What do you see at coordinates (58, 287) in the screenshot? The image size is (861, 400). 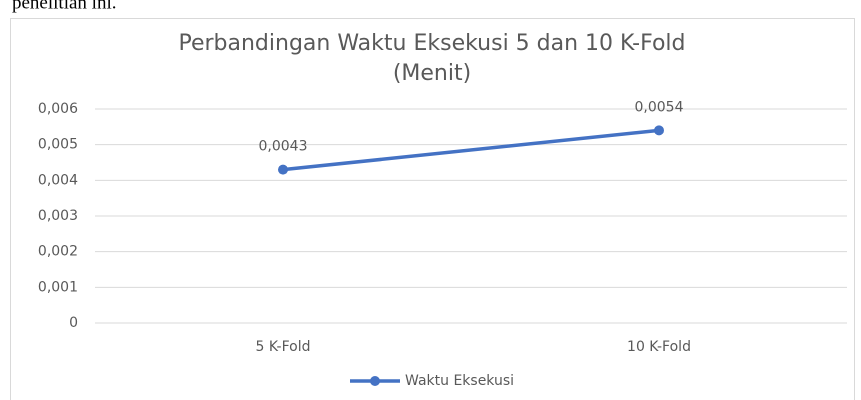 I see `y-tick-label: 0,001` at bounding box center [58, 287].